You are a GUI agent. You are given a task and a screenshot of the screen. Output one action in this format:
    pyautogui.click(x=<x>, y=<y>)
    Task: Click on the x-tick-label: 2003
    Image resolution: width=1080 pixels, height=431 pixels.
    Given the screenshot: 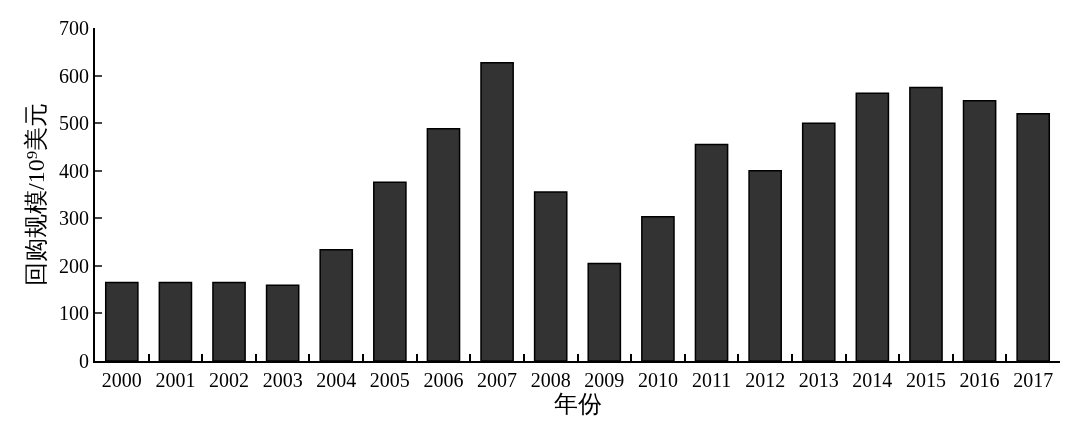 What is the action you would take?
    pyautogui.click(x=282, y=380)
    